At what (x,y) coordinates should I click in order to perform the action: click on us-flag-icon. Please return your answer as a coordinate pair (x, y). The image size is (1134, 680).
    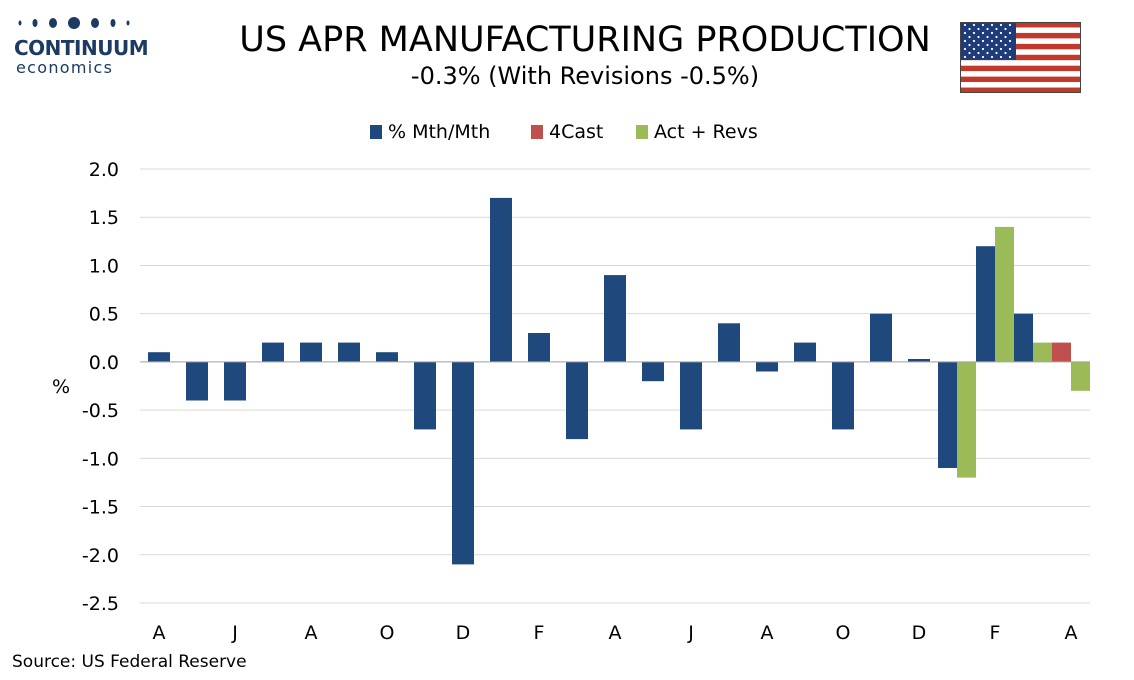
    Looking at the image, I should click on (1020, 57).